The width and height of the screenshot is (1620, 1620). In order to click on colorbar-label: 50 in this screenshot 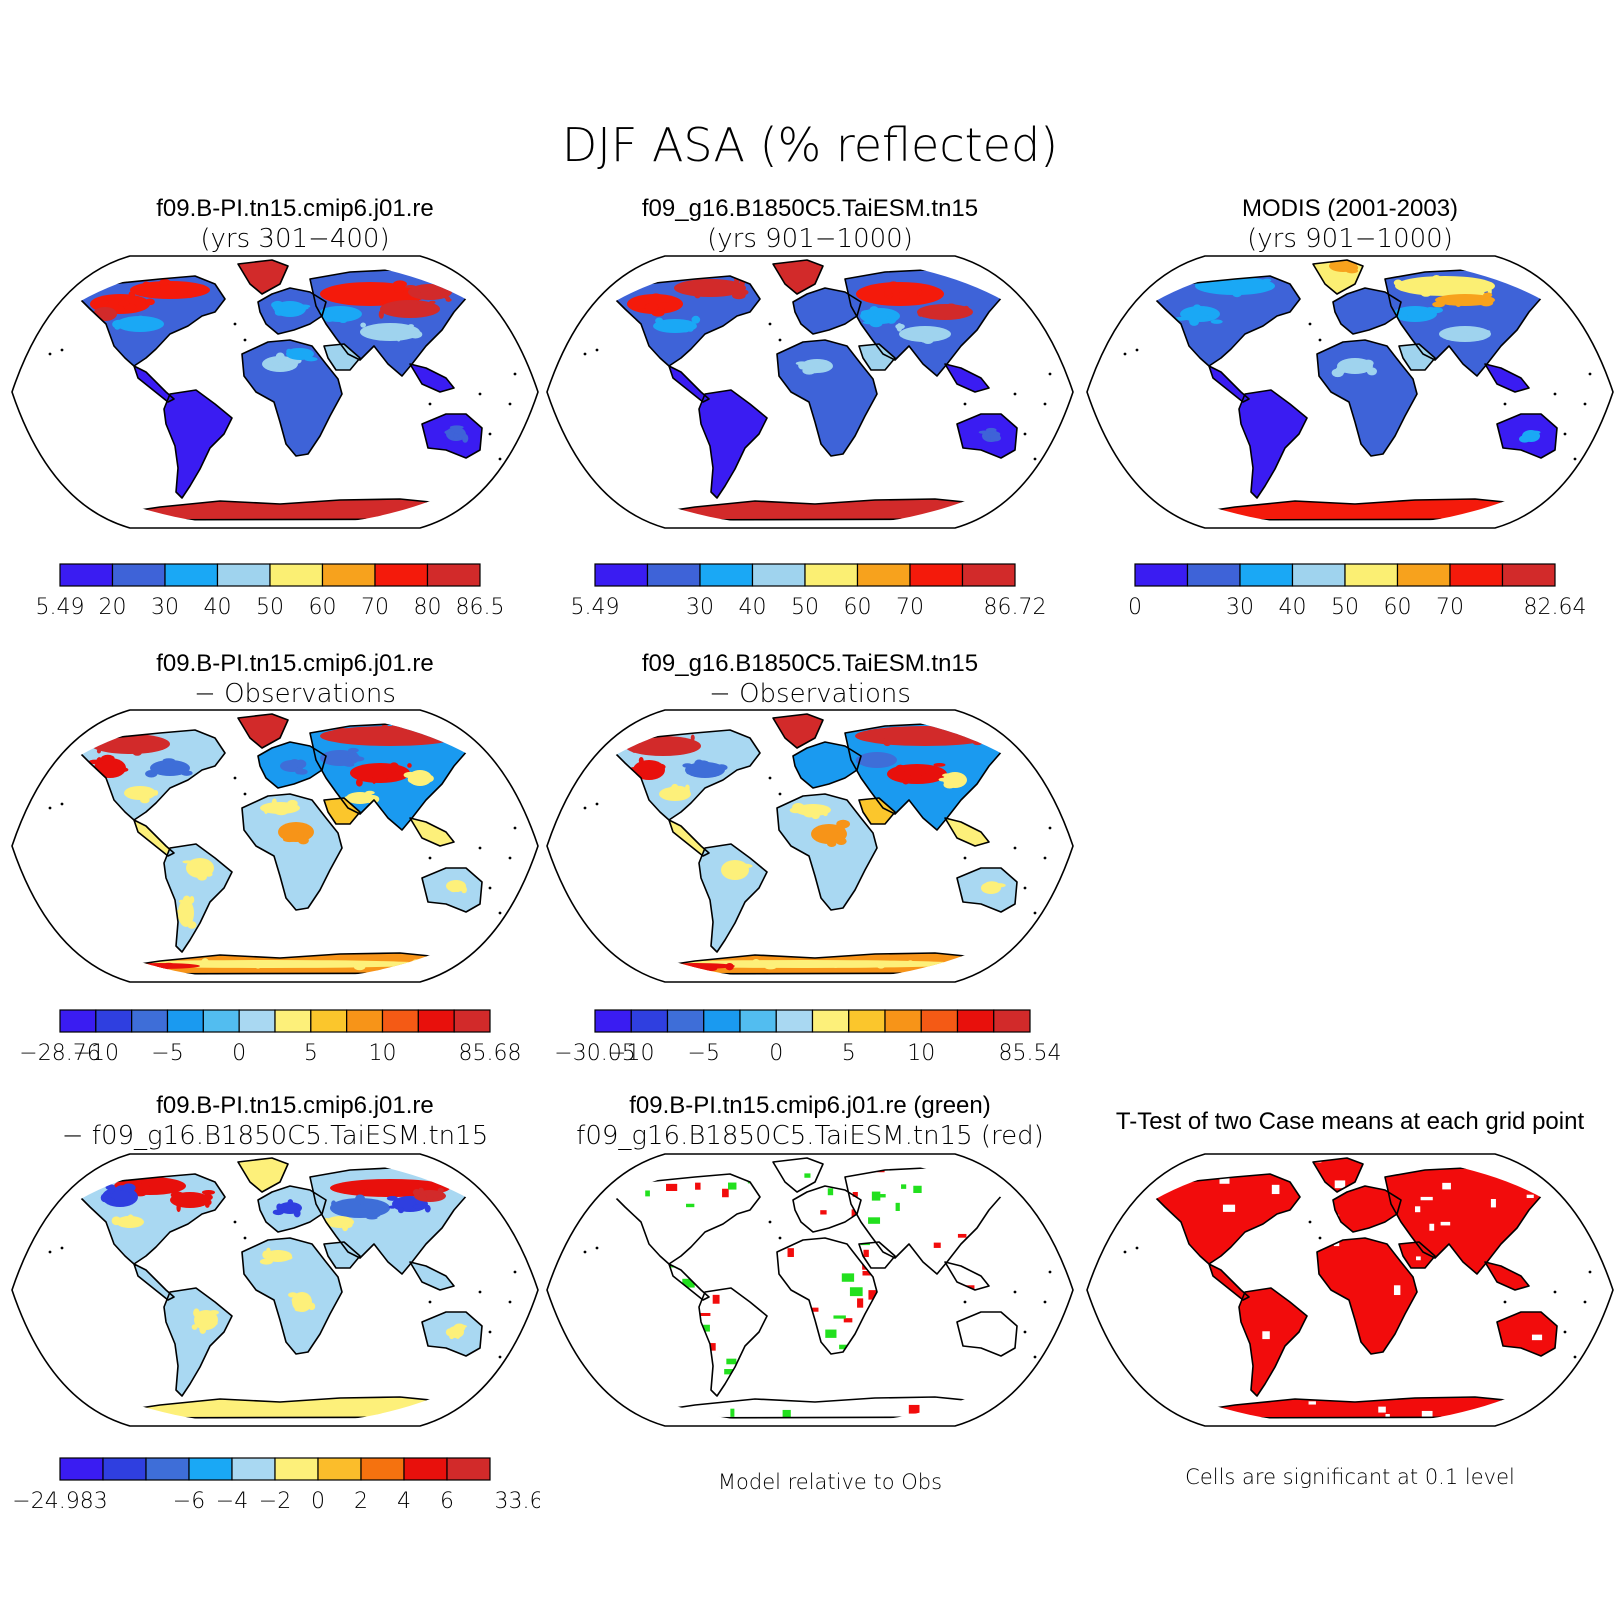, I will do `click(270, 607)`.